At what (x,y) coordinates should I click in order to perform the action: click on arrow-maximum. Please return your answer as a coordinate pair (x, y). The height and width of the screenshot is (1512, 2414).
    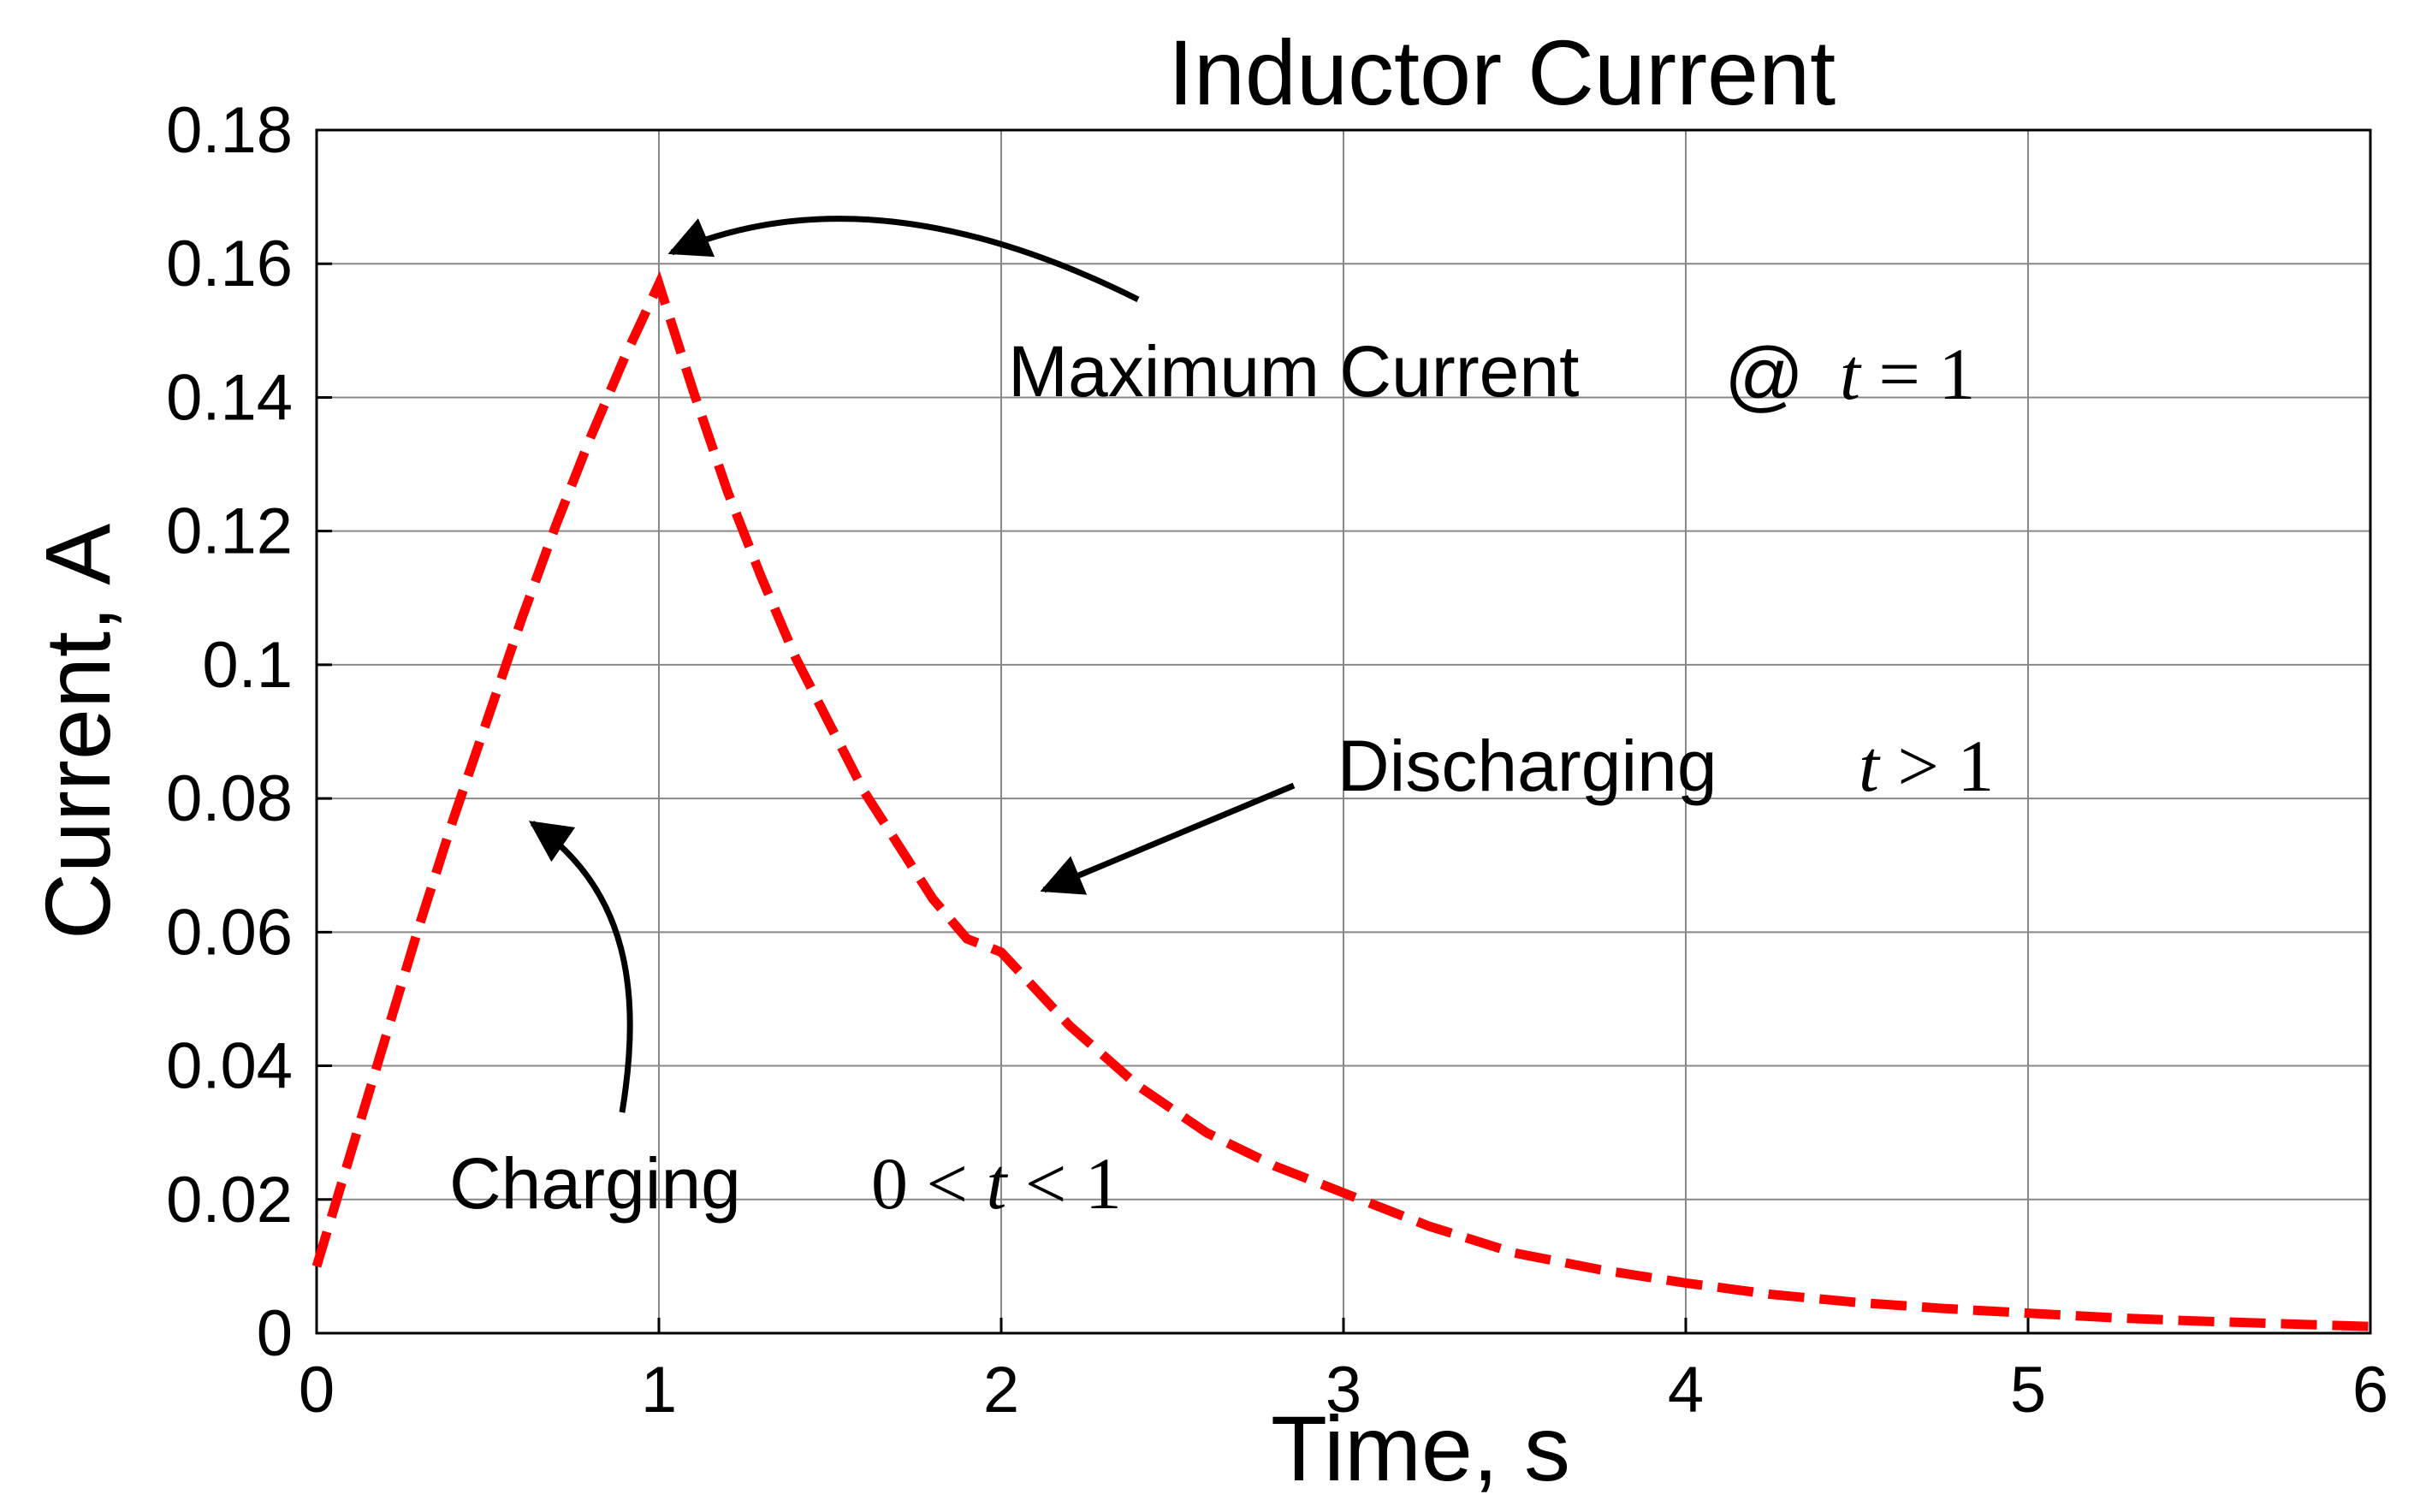
    Looking at the image, I should click on (903, 259).